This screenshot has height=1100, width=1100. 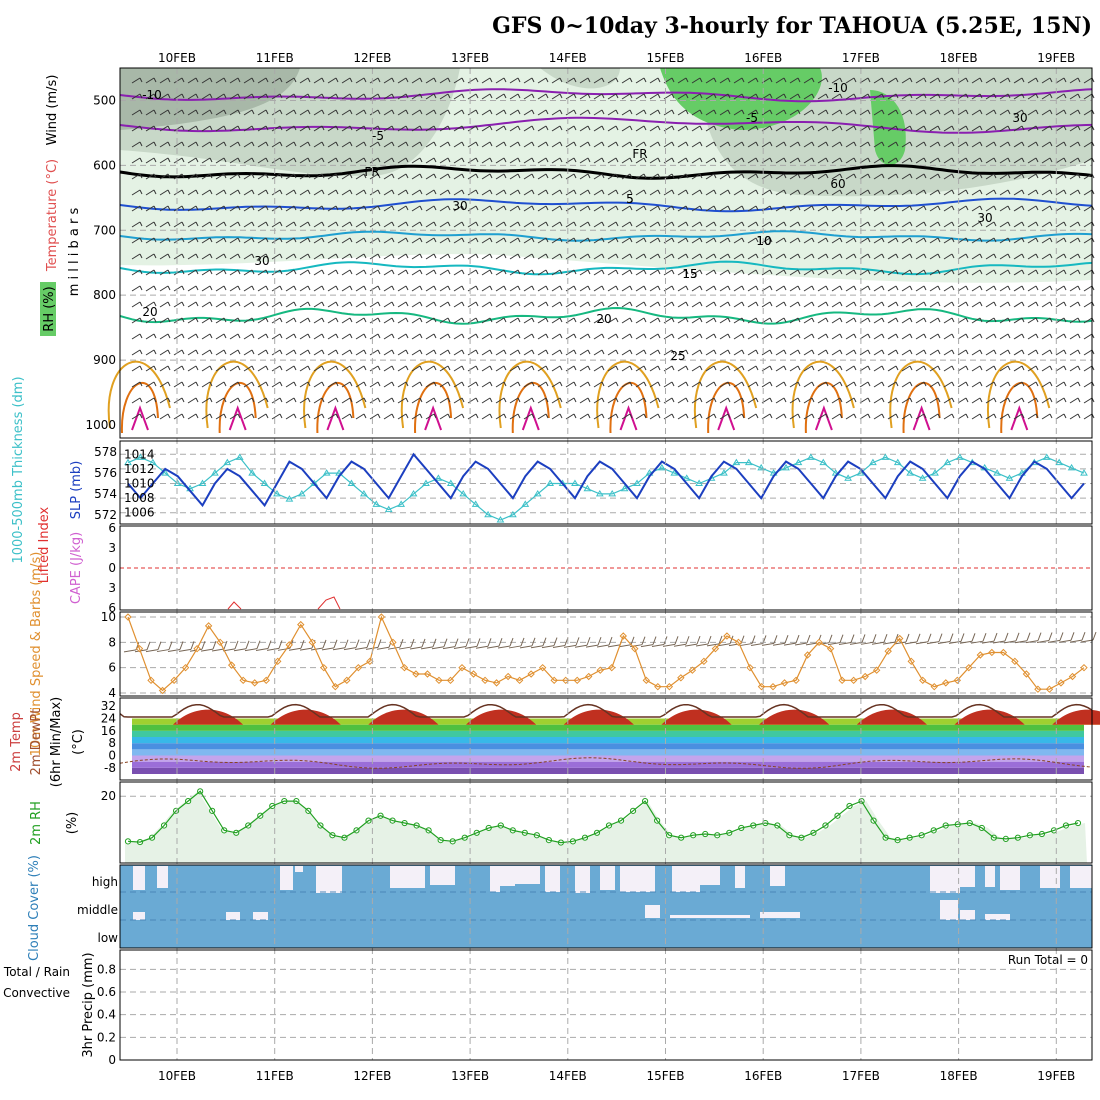 What do you see at coordinates (378, 136) in the screenshot?
I see `isotherm-label: -5` at bounding box center [378, 136].